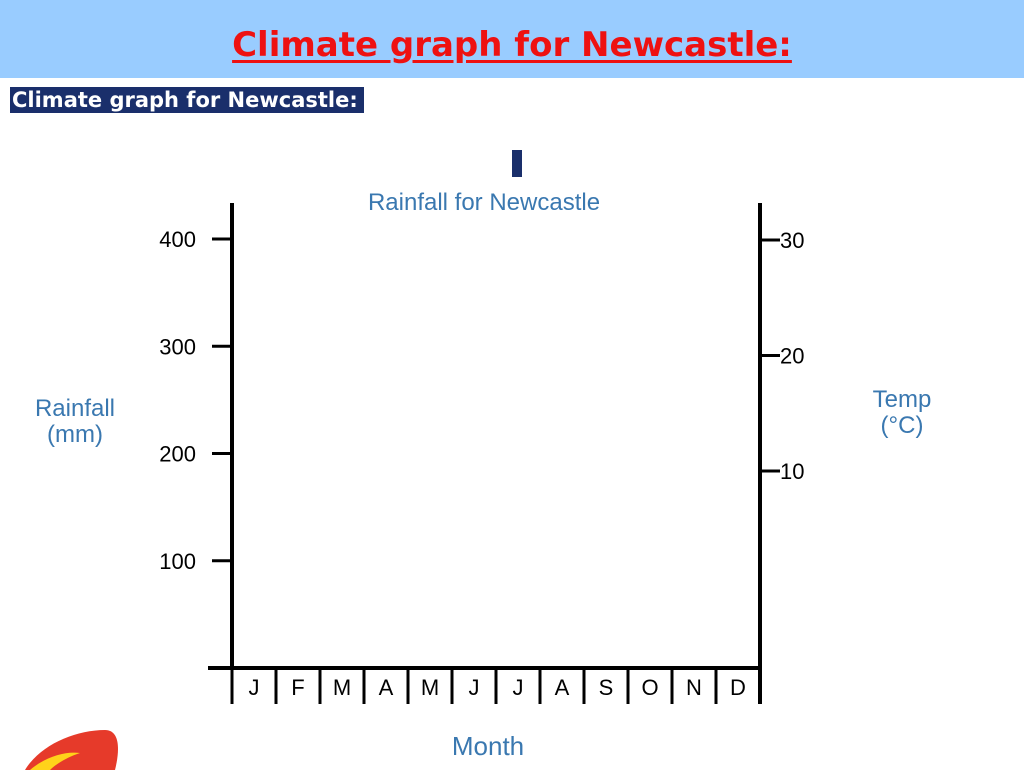  What do you see at coordinates (71, 750) in the screenshot?
I see `decorative-swoosh-image` at bounding box center [71, 750].